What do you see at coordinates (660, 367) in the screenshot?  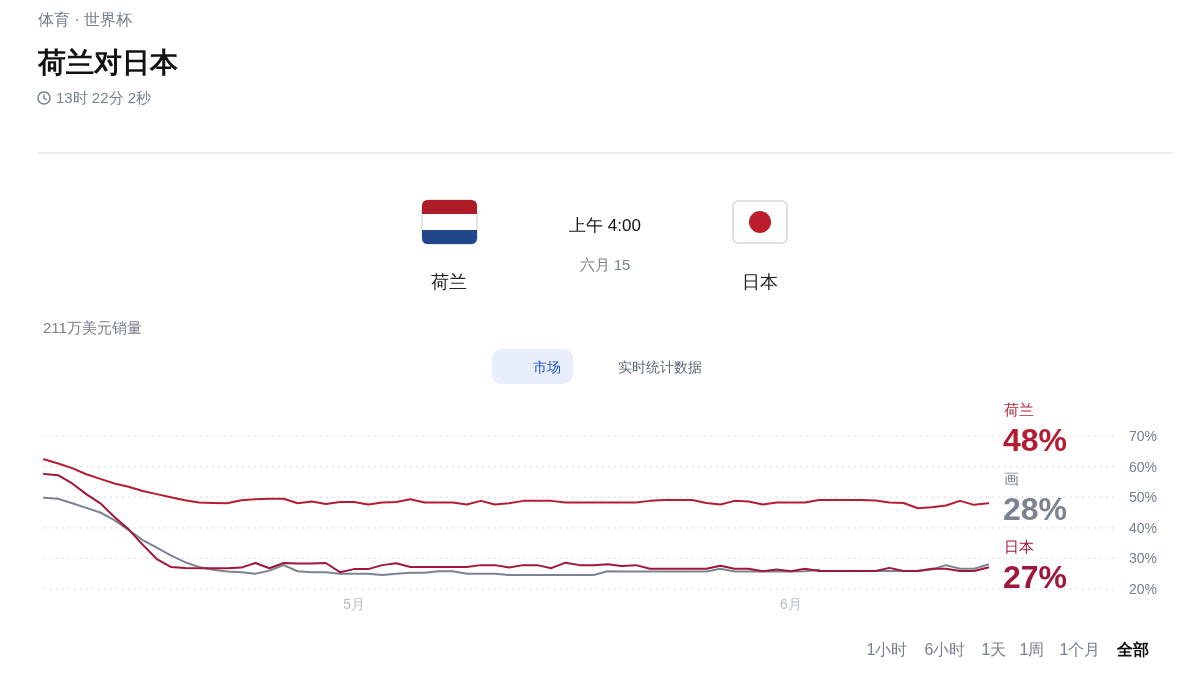 I see `annotation: 实时统计数据` at bounding box center [660, 367].